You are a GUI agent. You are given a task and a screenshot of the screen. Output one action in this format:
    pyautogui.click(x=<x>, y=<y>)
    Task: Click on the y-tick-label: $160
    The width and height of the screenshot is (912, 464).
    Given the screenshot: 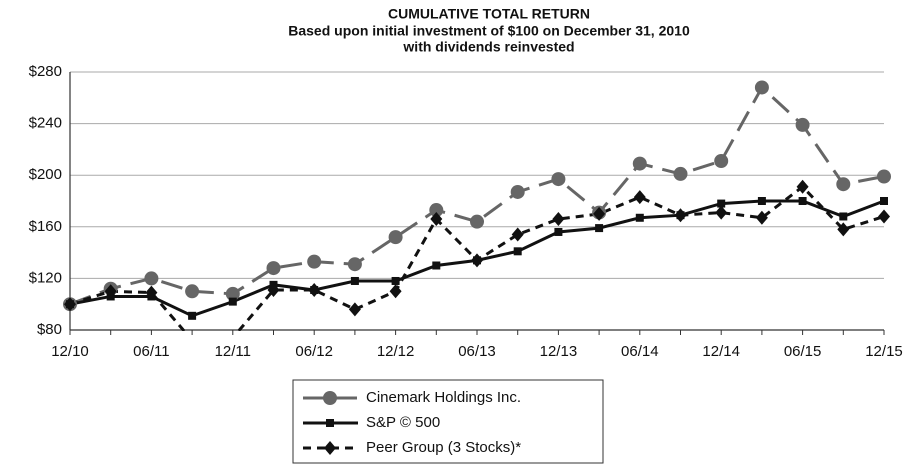 What is the action you would take?
    pyautogui.click(x=45, y=226)
    